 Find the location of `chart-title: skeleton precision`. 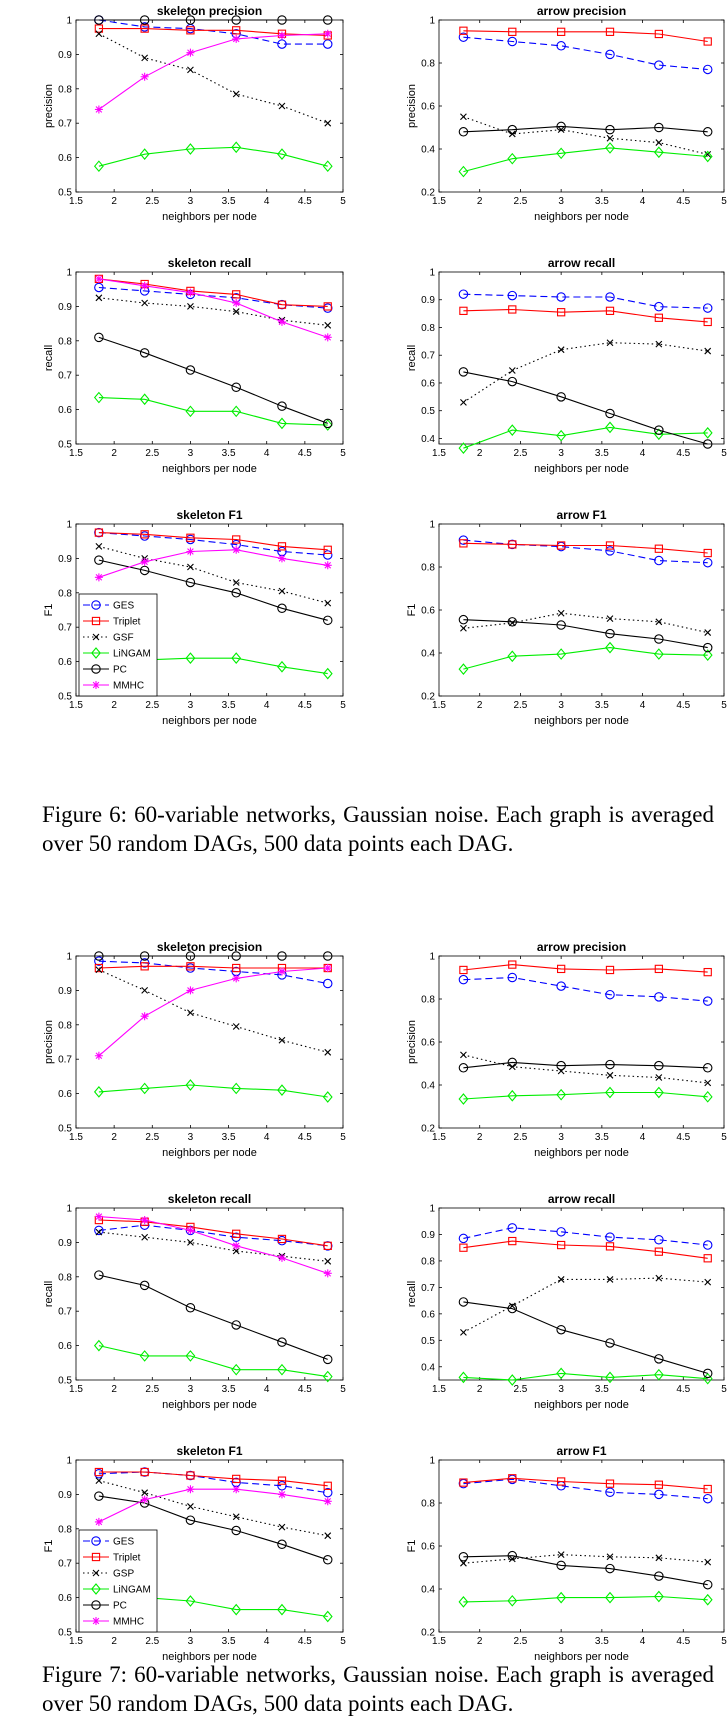

chart-title: skeleton precision is located at coordinates (209, 11).